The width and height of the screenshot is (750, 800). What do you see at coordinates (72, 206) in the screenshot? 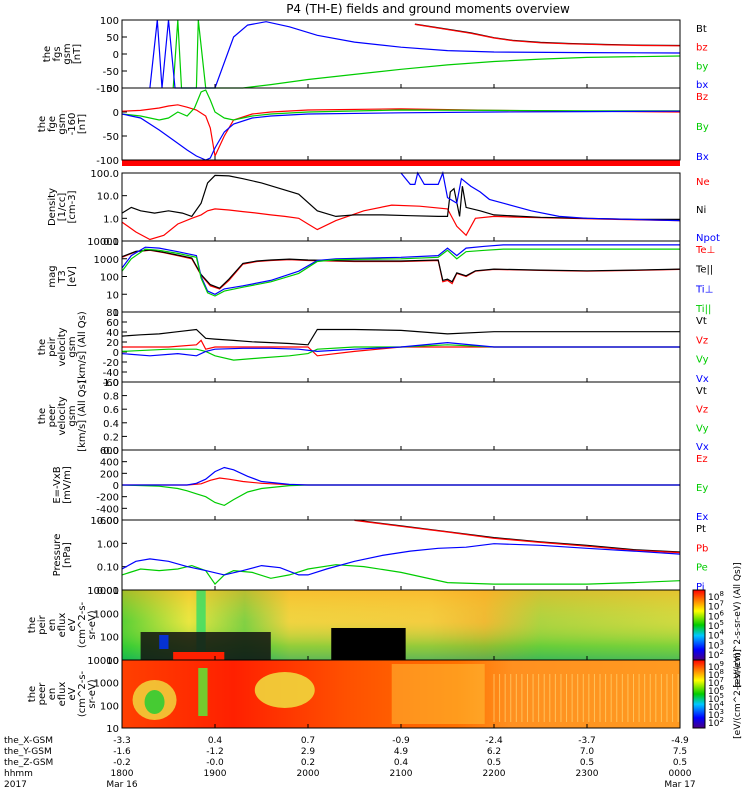
I see `y-axis-label-line: [cm-3]` at bounding box center [72, 206].